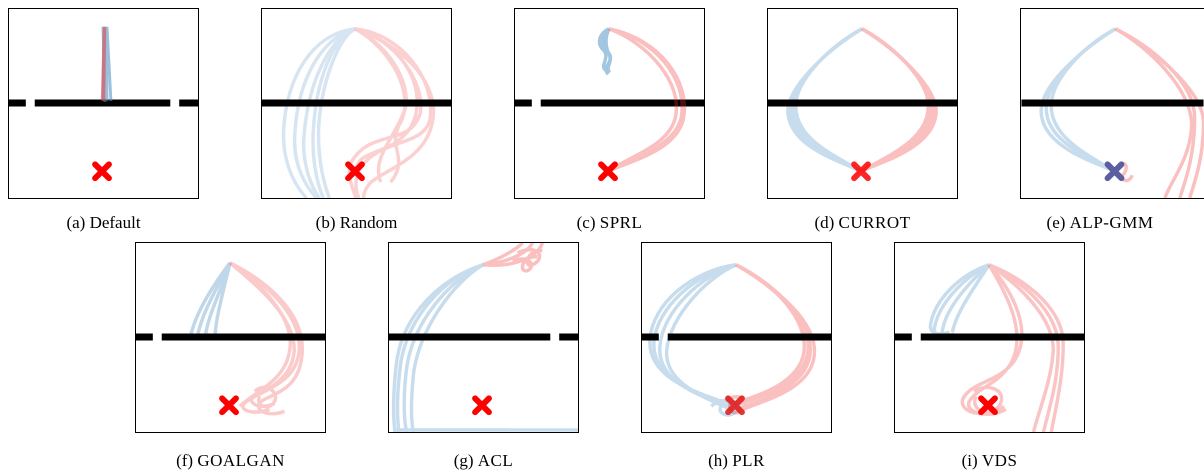 The width and height of the screenshot is (1204, 474). What do you see at coordinates (325, 222) in the screenshot?
I see `caption-b-label: (b)` at bounding box center [325, 222].